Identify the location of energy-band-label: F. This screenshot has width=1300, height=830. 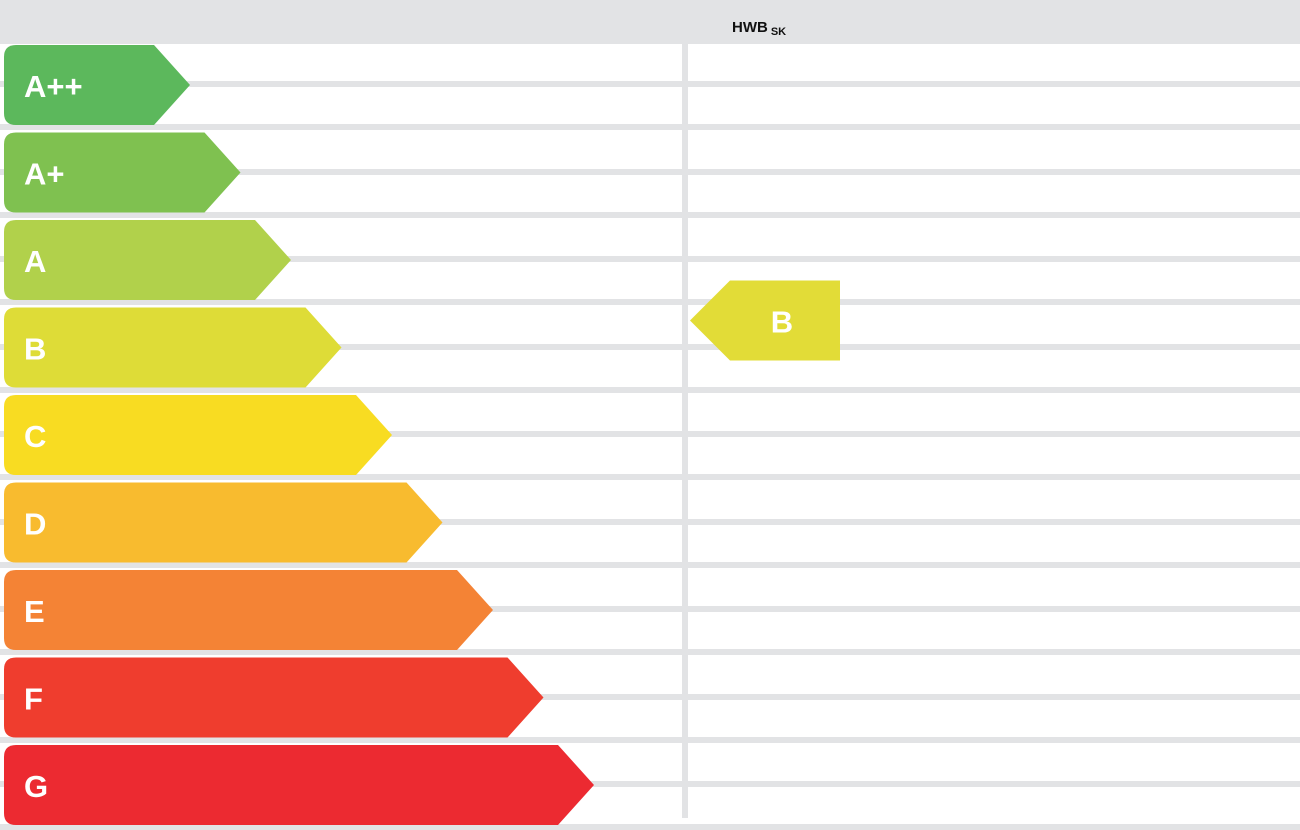
(33, 699).